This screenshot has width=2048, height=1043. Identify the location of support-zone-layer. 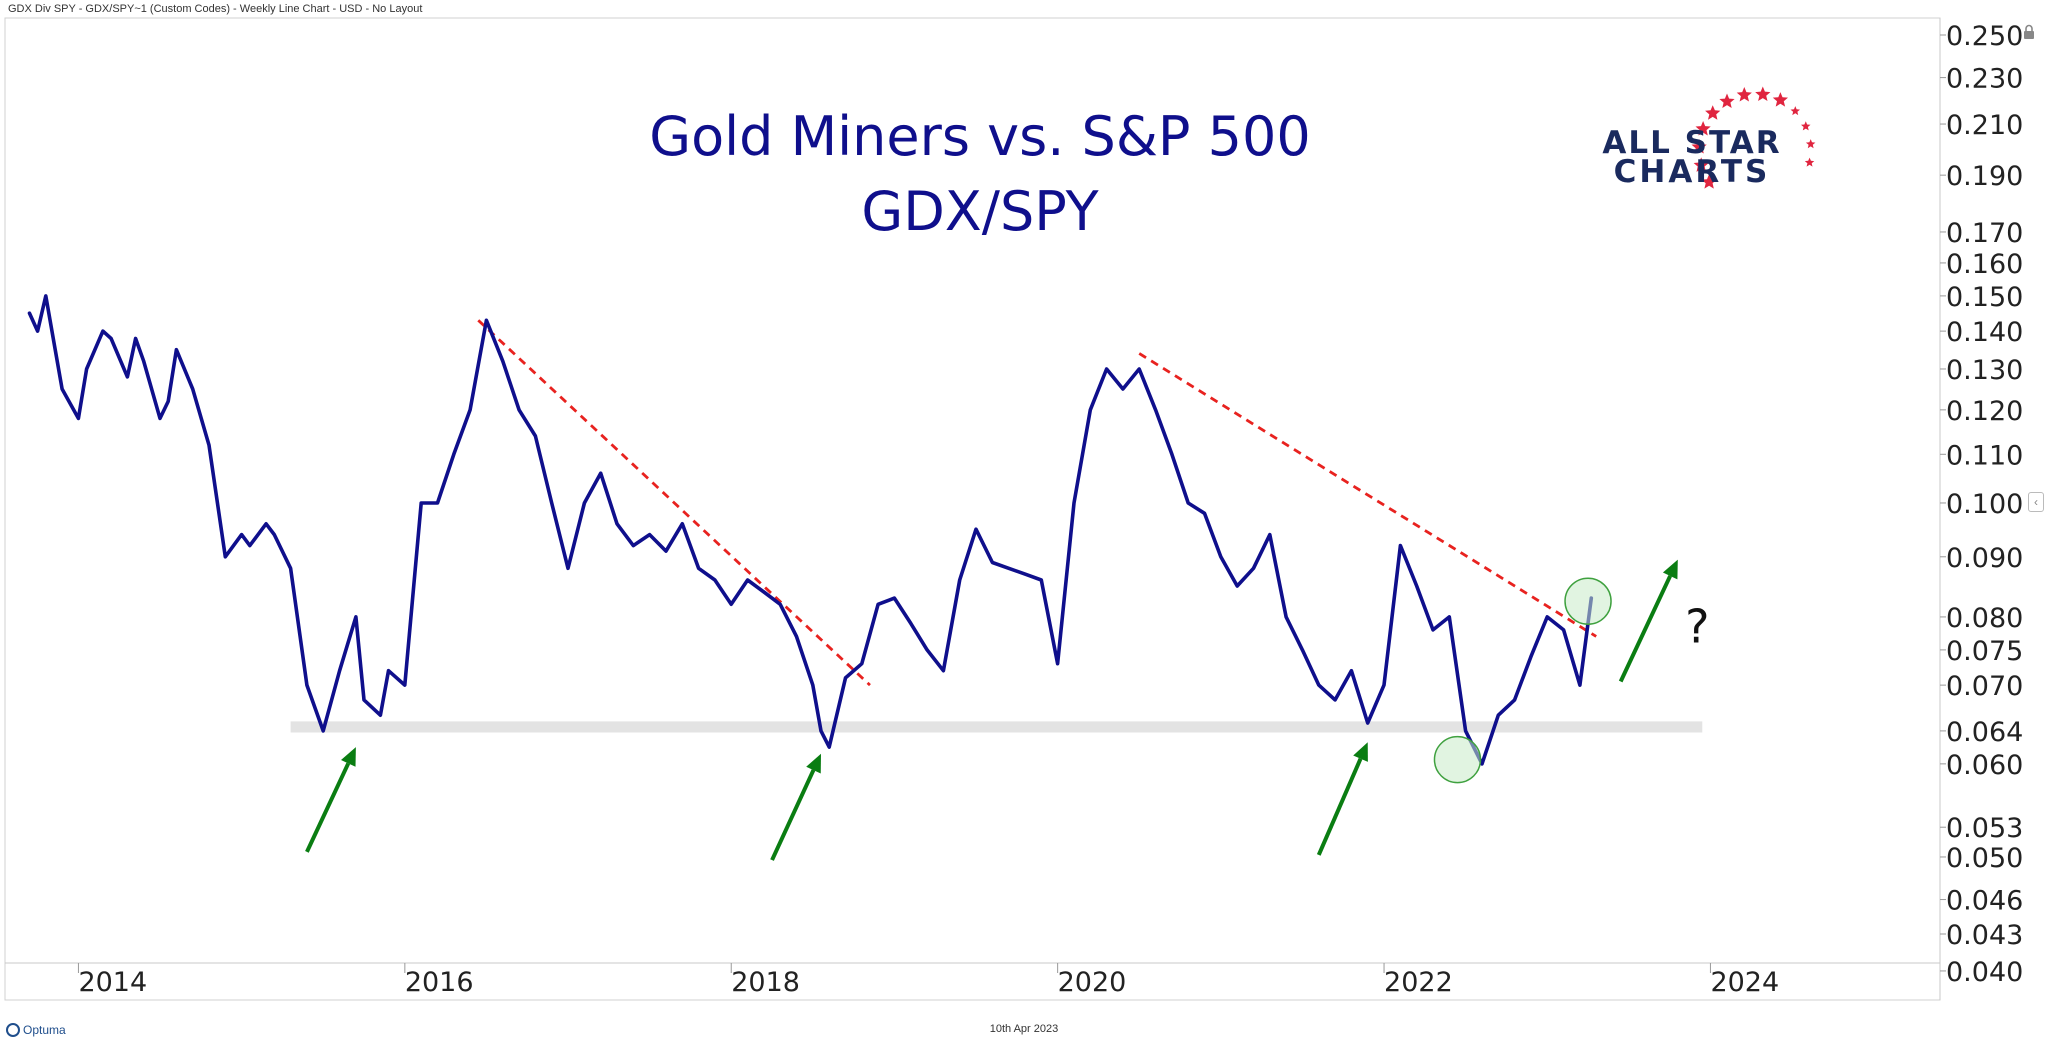
(996, 727).